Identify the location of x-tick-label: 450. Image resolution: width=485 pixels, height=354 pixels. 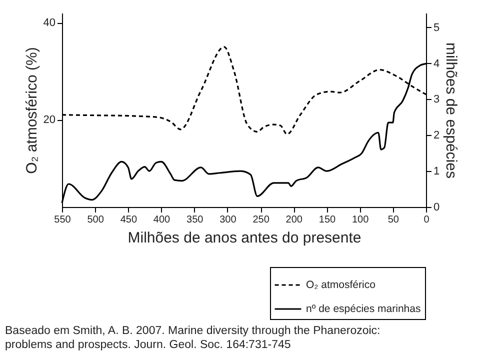
(129, 220).